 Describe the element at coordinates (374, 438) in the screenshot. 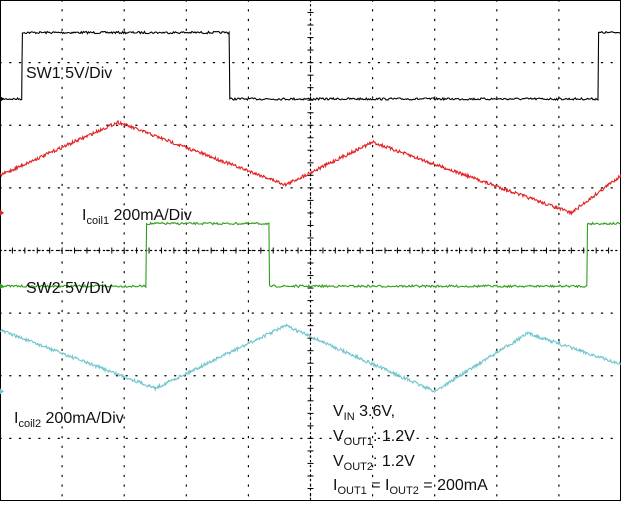

I see `vout1-annotation: VOUT1: 1.2V` at that location.